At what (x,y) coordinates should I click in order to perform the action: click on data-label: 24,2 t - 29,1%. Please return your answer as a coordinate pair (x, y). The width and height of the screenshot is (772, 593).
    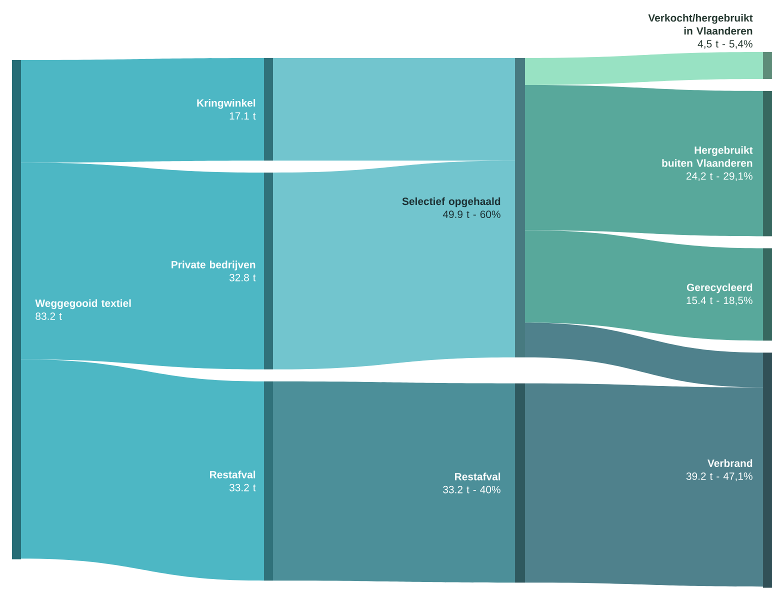
    Looking at the image, I should click on (719, 177).